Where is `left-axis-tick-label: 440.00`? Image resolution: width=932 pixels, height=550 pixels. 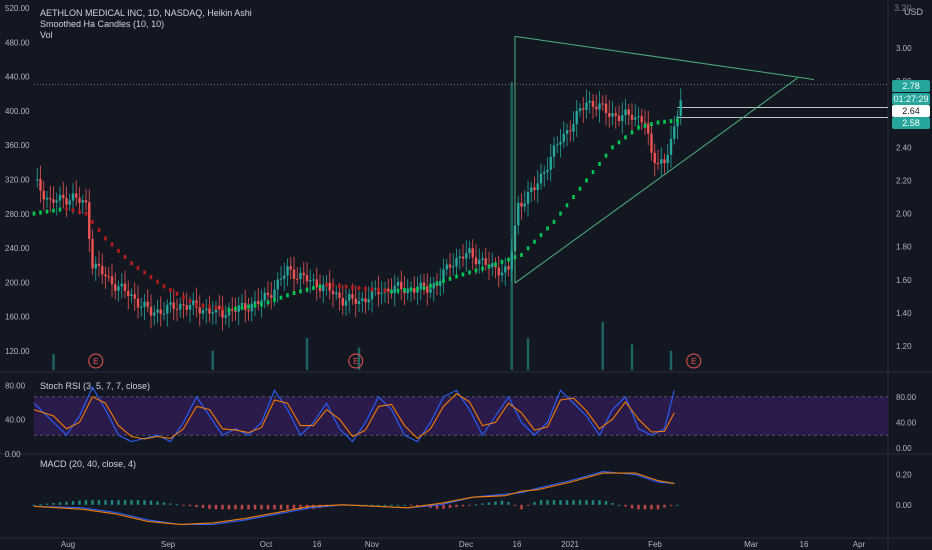 left-axis-tick-label: 440.00 is located at coordinates (17, 77).